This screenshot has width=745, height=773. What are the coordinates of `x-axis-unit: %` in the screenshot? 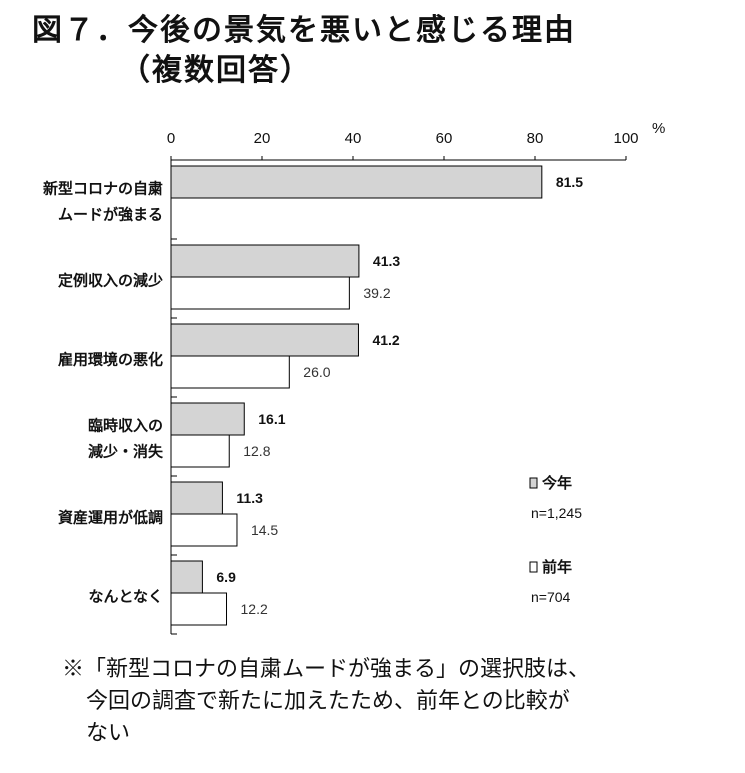 It's located at (658, 128).